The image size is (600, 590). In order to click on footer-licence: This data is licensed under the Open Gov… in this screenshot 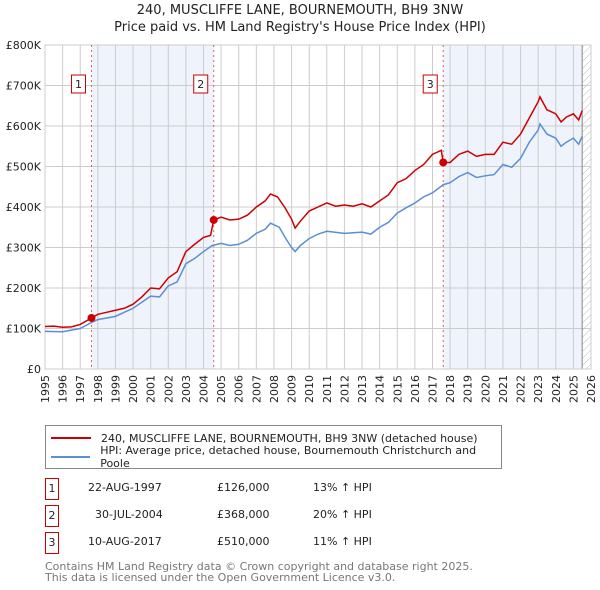, I will do `click(220, 577)`.